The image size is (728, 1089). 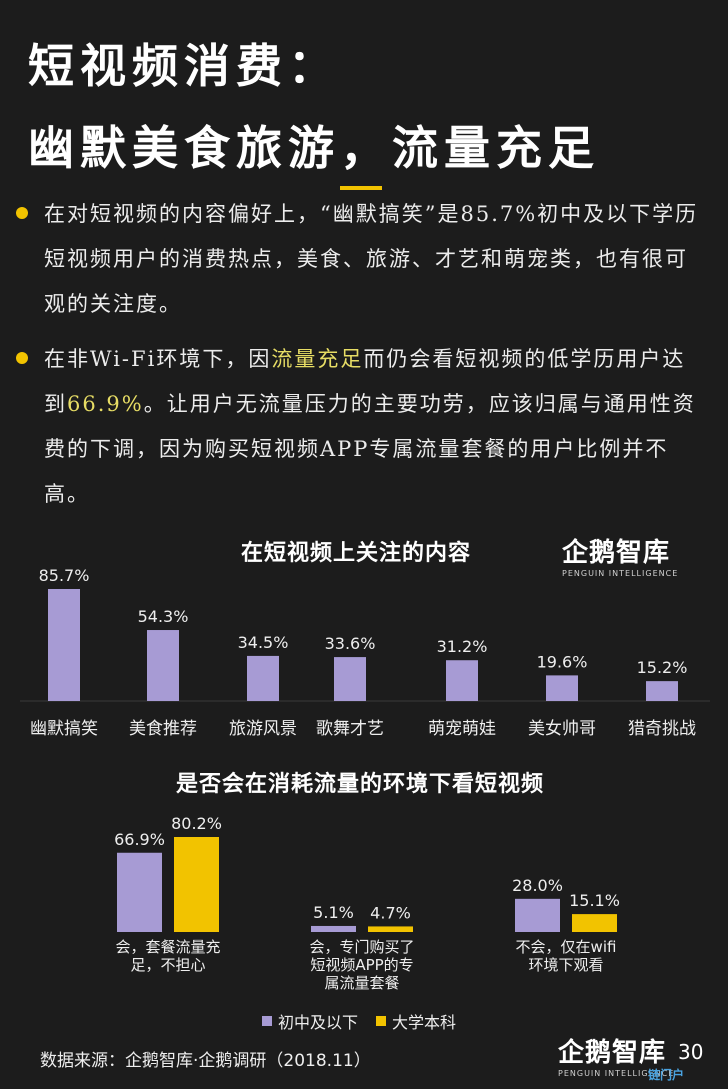 I want to click on chart2-bar-group2-series2, so click(x=390, y=929).